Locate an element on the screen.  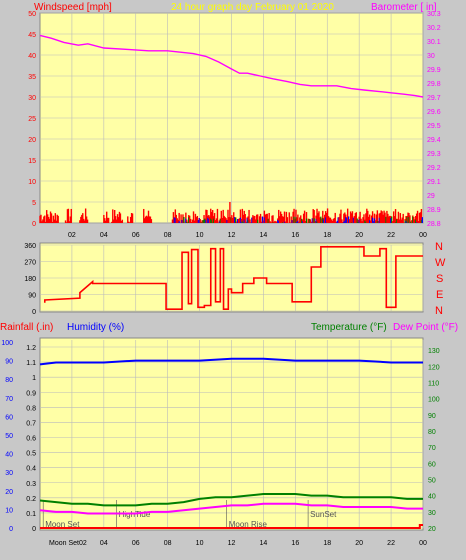
humidity-y-tick-label: 40 is located at coordinates (9, 455).